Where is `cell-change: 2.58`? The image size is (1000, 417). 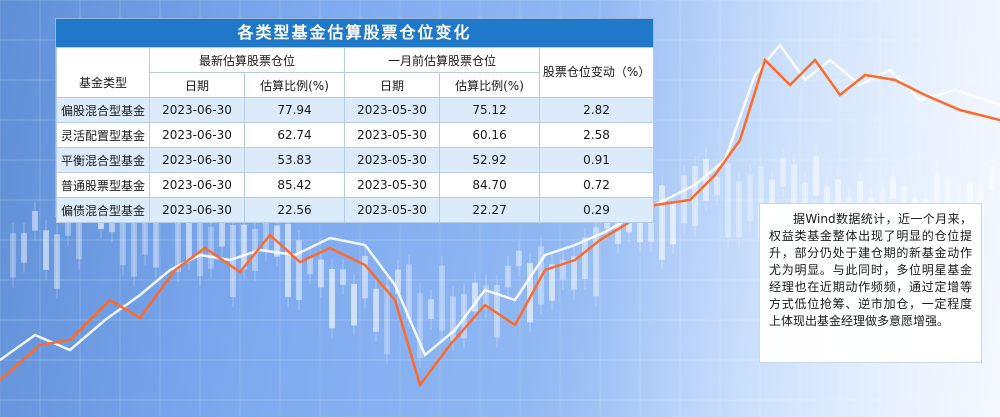
cell-change: 2.58 is located at coordinates (597, 135).